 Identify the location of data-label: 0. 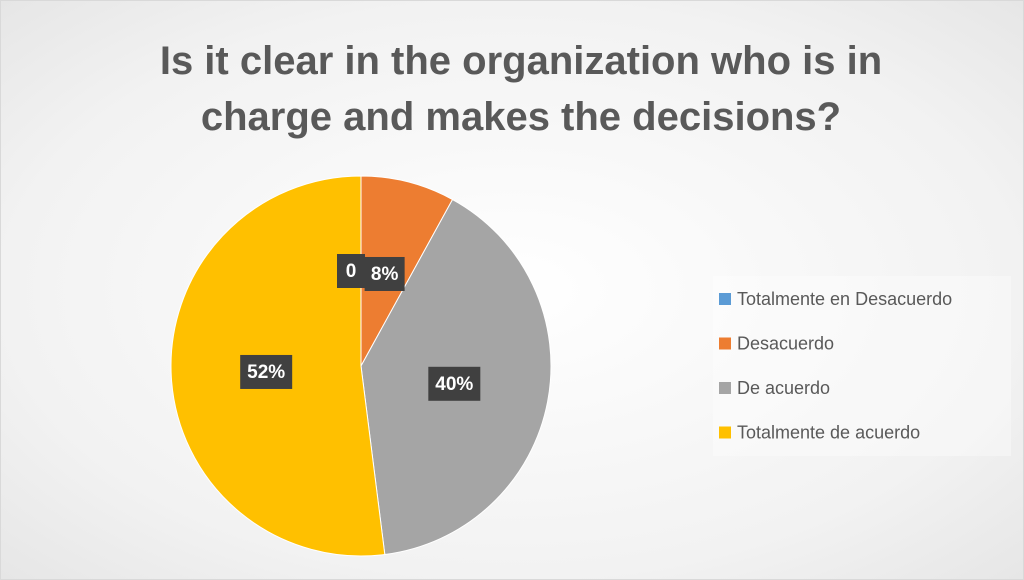
(351, 271).